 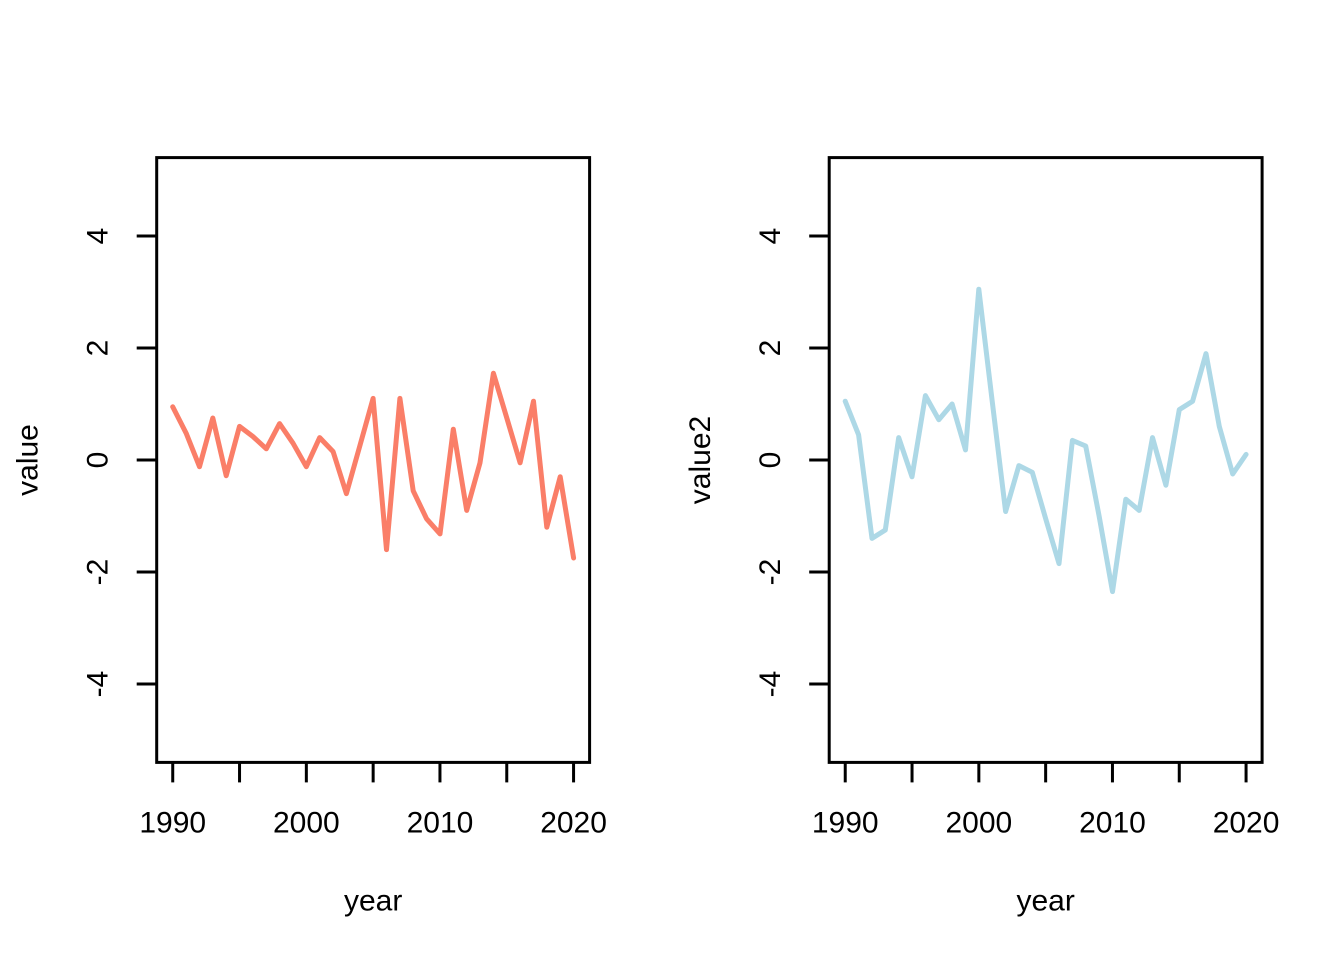 What do you see at coordinates (373, 465) in the screenshot?
I see `value-series-line` at bounding box center [373, 465].